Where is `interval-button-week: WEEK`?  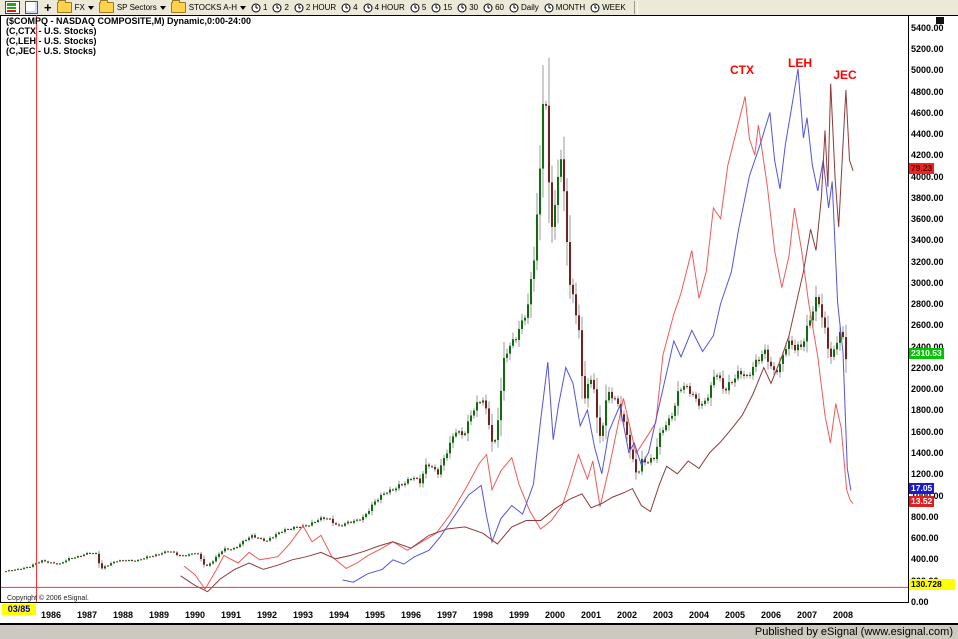
interval-button-week: WEEK is located at coordinates (608, 8).